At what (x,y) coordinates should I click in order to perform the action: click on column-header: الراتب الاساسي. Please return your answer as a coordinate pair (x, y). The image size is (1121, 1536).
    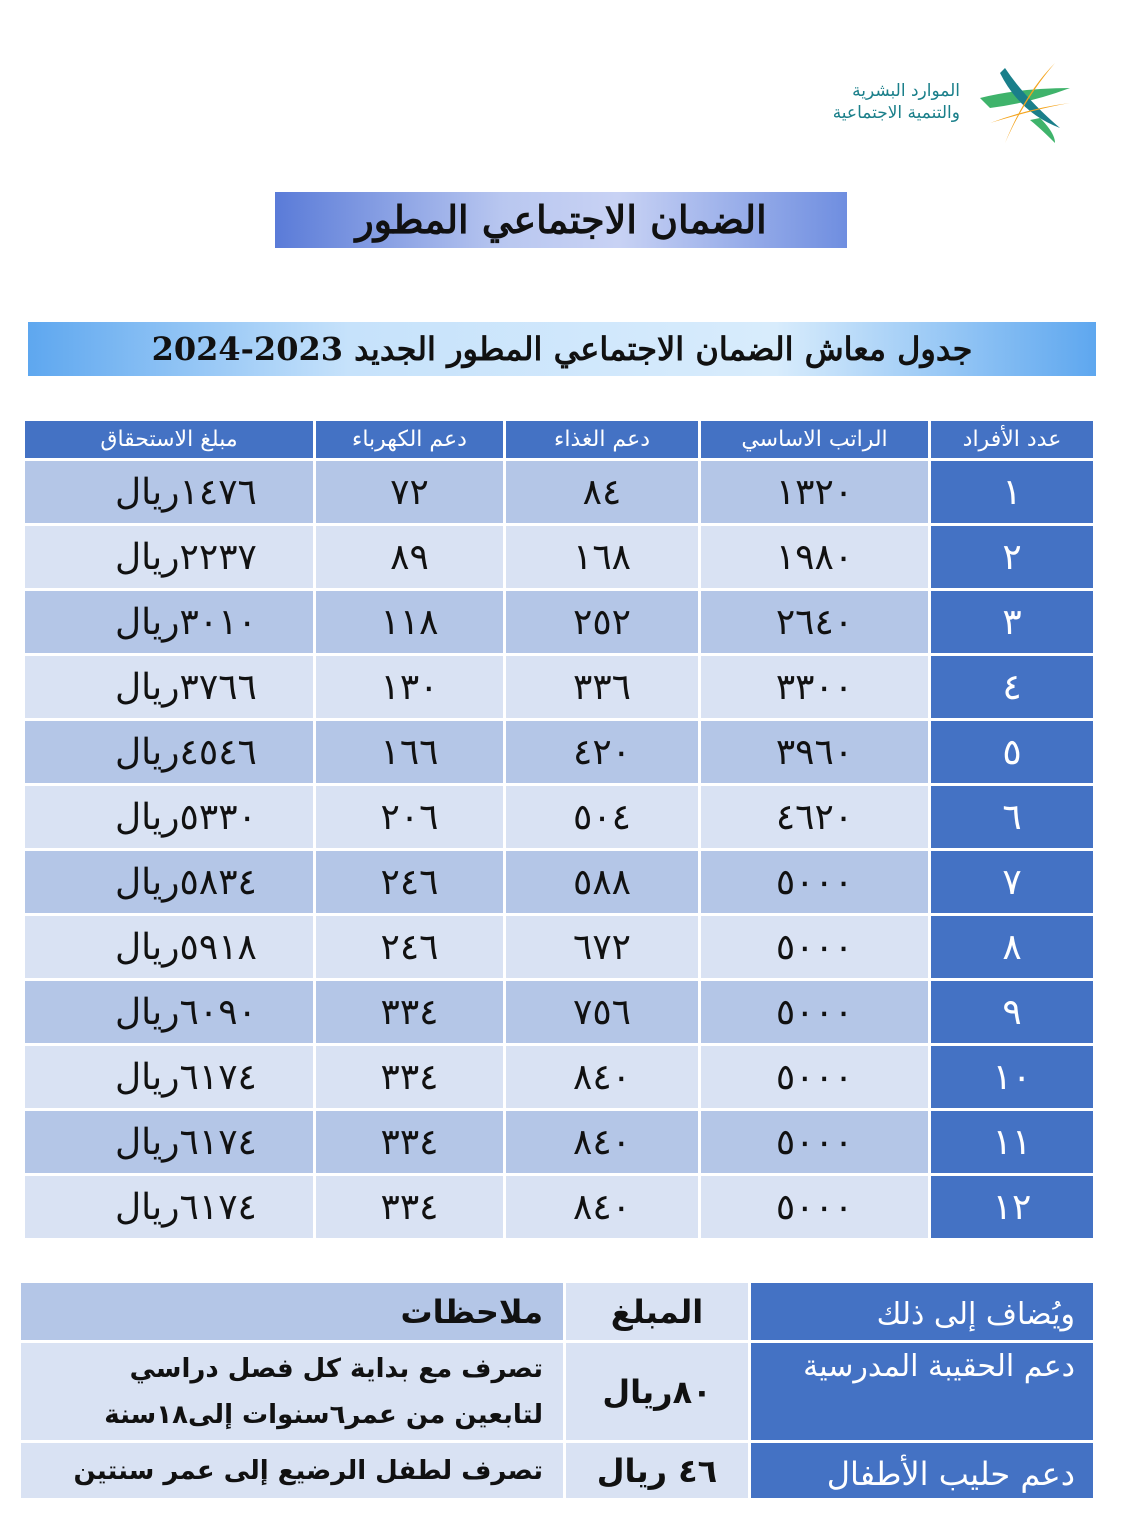
    Looking at the image, I should click on (814, 439).